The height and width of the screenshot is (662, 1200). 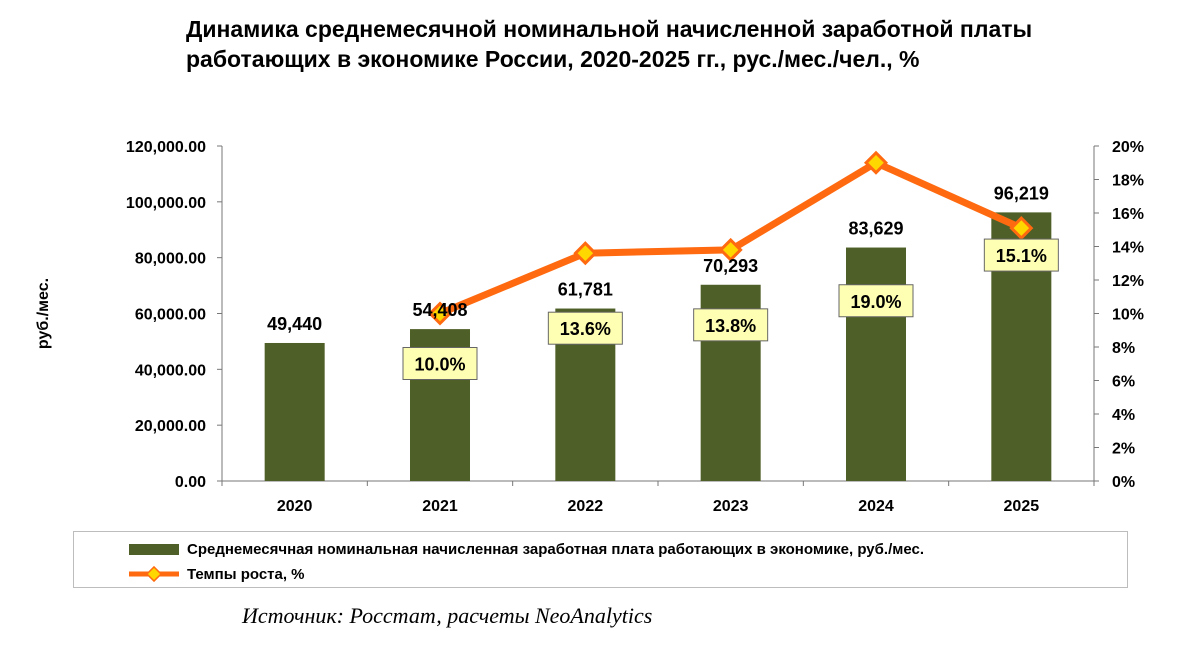 What do you see at coordinates (875, 229) in the screenshot?
I see `bar-value-label: 83,629` at bounding box center [875, 229].